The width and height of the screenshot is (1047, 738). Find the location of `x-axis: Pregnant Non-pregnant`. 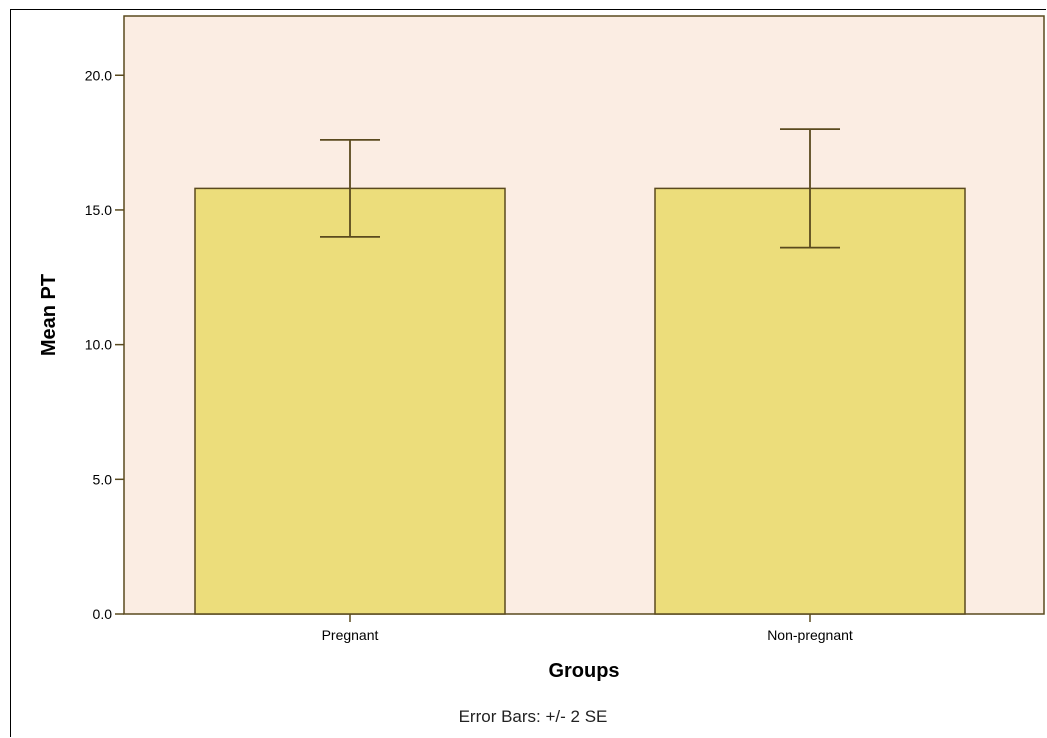

x-axis: Pregnant Non-pregnant is located at coordinates (587, 628).